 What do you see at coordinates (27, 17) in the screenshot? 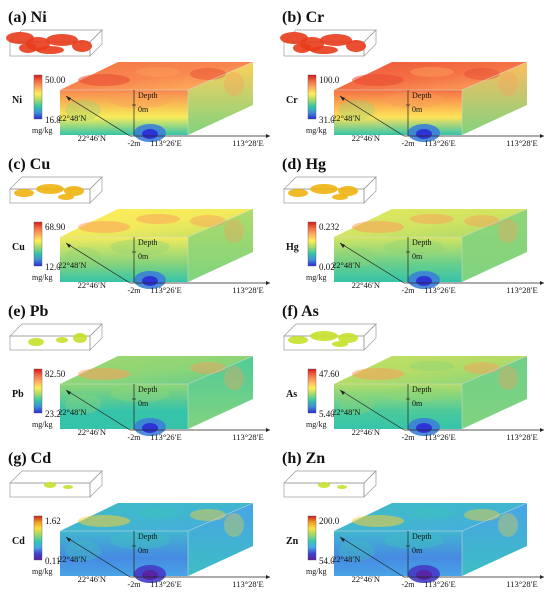
I see `panel-title: (a) Ni` at bounding box center [27, 17].